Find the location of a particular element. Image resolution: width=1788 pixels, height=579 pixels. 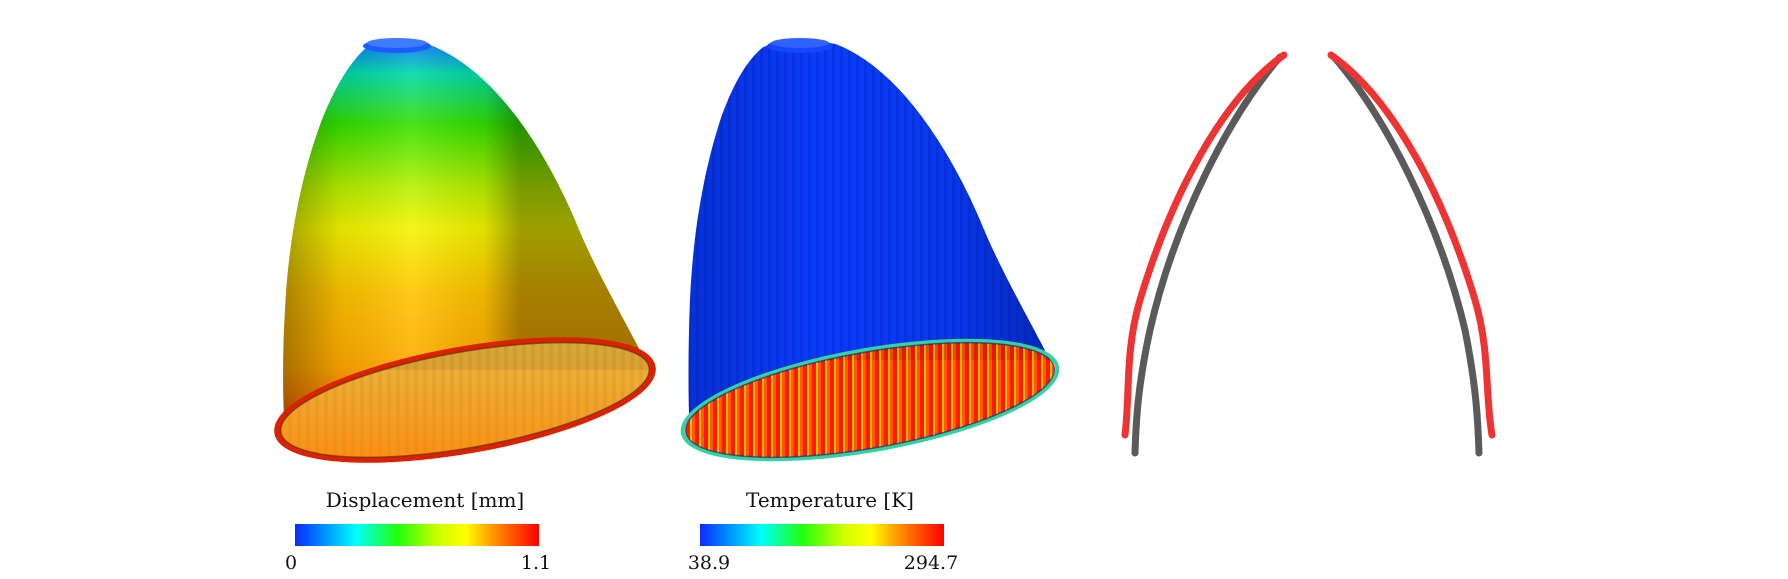

temperature-rim is located at coordinates (870, 400).